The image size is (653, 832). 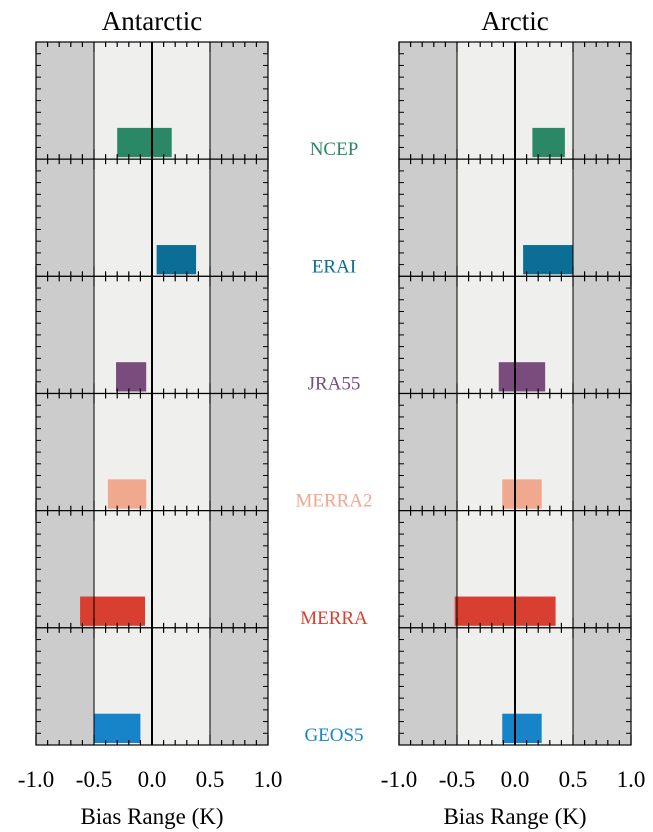 What do you see at coordinates (548, 142) in the screenshot?
I see `bar-arctic-ncep` at bounding box center [548, 142].